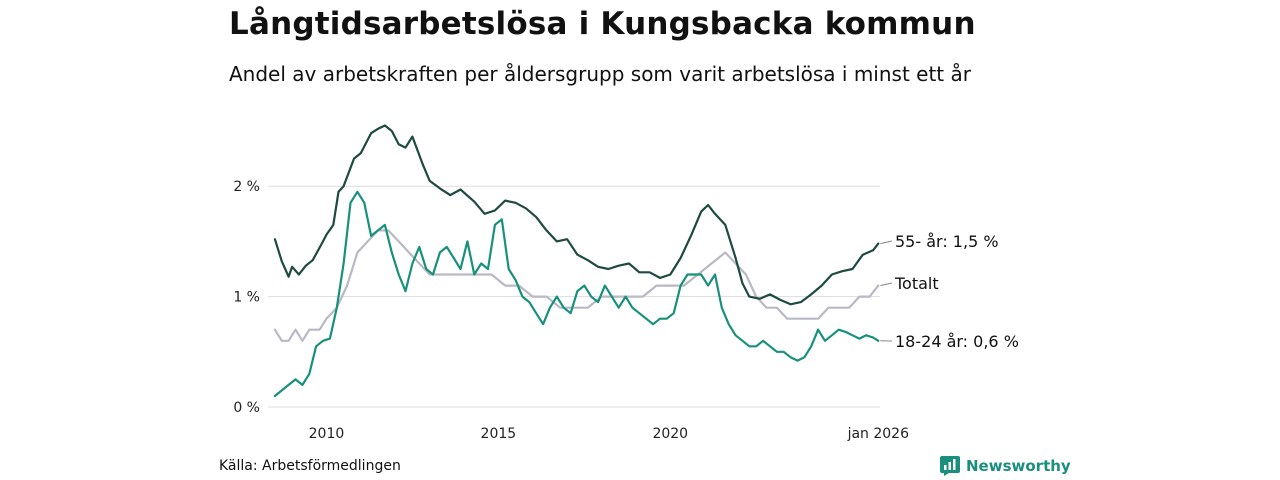 This screenshot has width=1280, height=480. Describe the element at coordinates (602, 24) in the screenshot. I see `chart-title: Långtidsarbetslösa i Kungsbacka kommun` at that location.